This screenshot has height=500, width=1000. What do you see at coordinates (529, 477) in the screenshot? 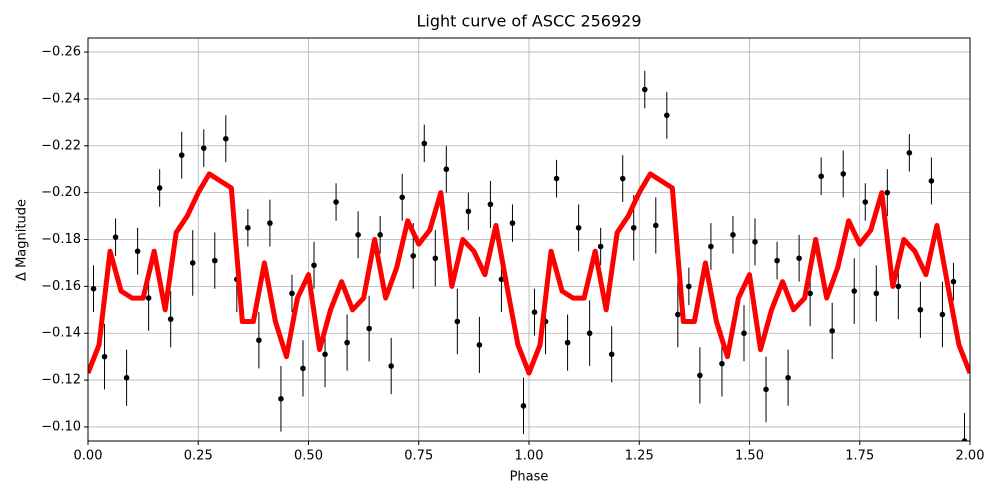
I see `x-axis-label: Phase` at bounding box center [529, 477].